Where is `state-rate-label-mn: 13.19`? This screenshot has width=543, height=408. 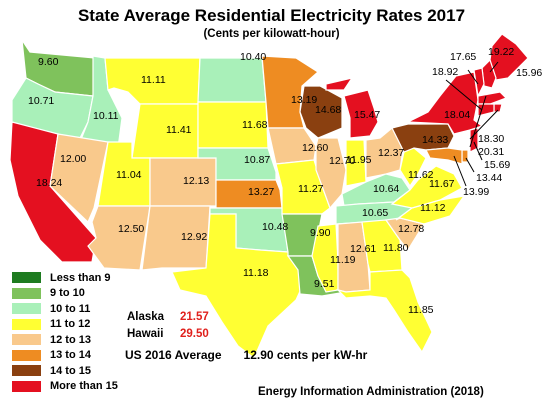 state-rate-label-mn: 13.19 is located at coordinates (304, 100).